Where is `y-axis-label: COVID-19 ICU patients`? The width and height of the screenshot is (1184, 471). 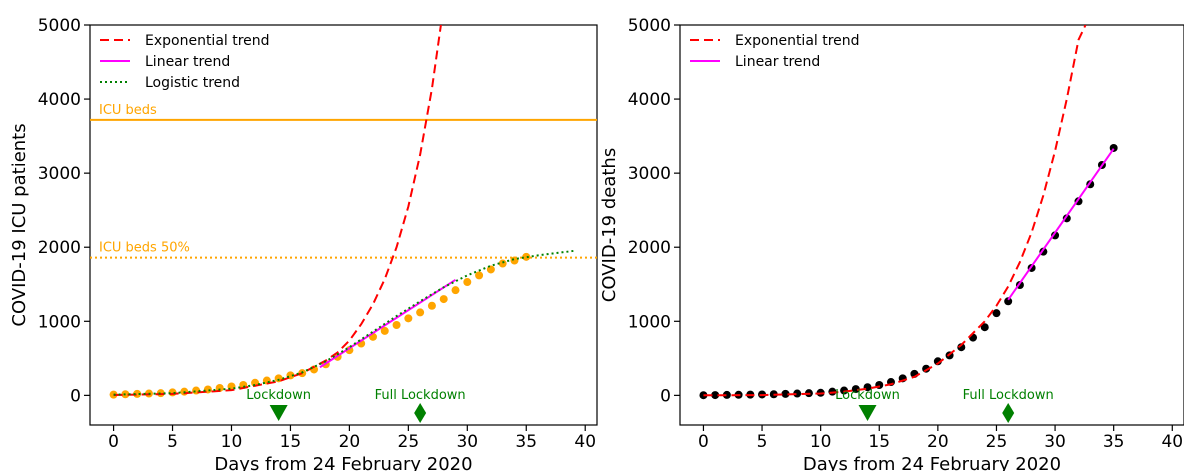 y-axis-label: COVID-19 ICU patients is located at coordinates (19, 224).